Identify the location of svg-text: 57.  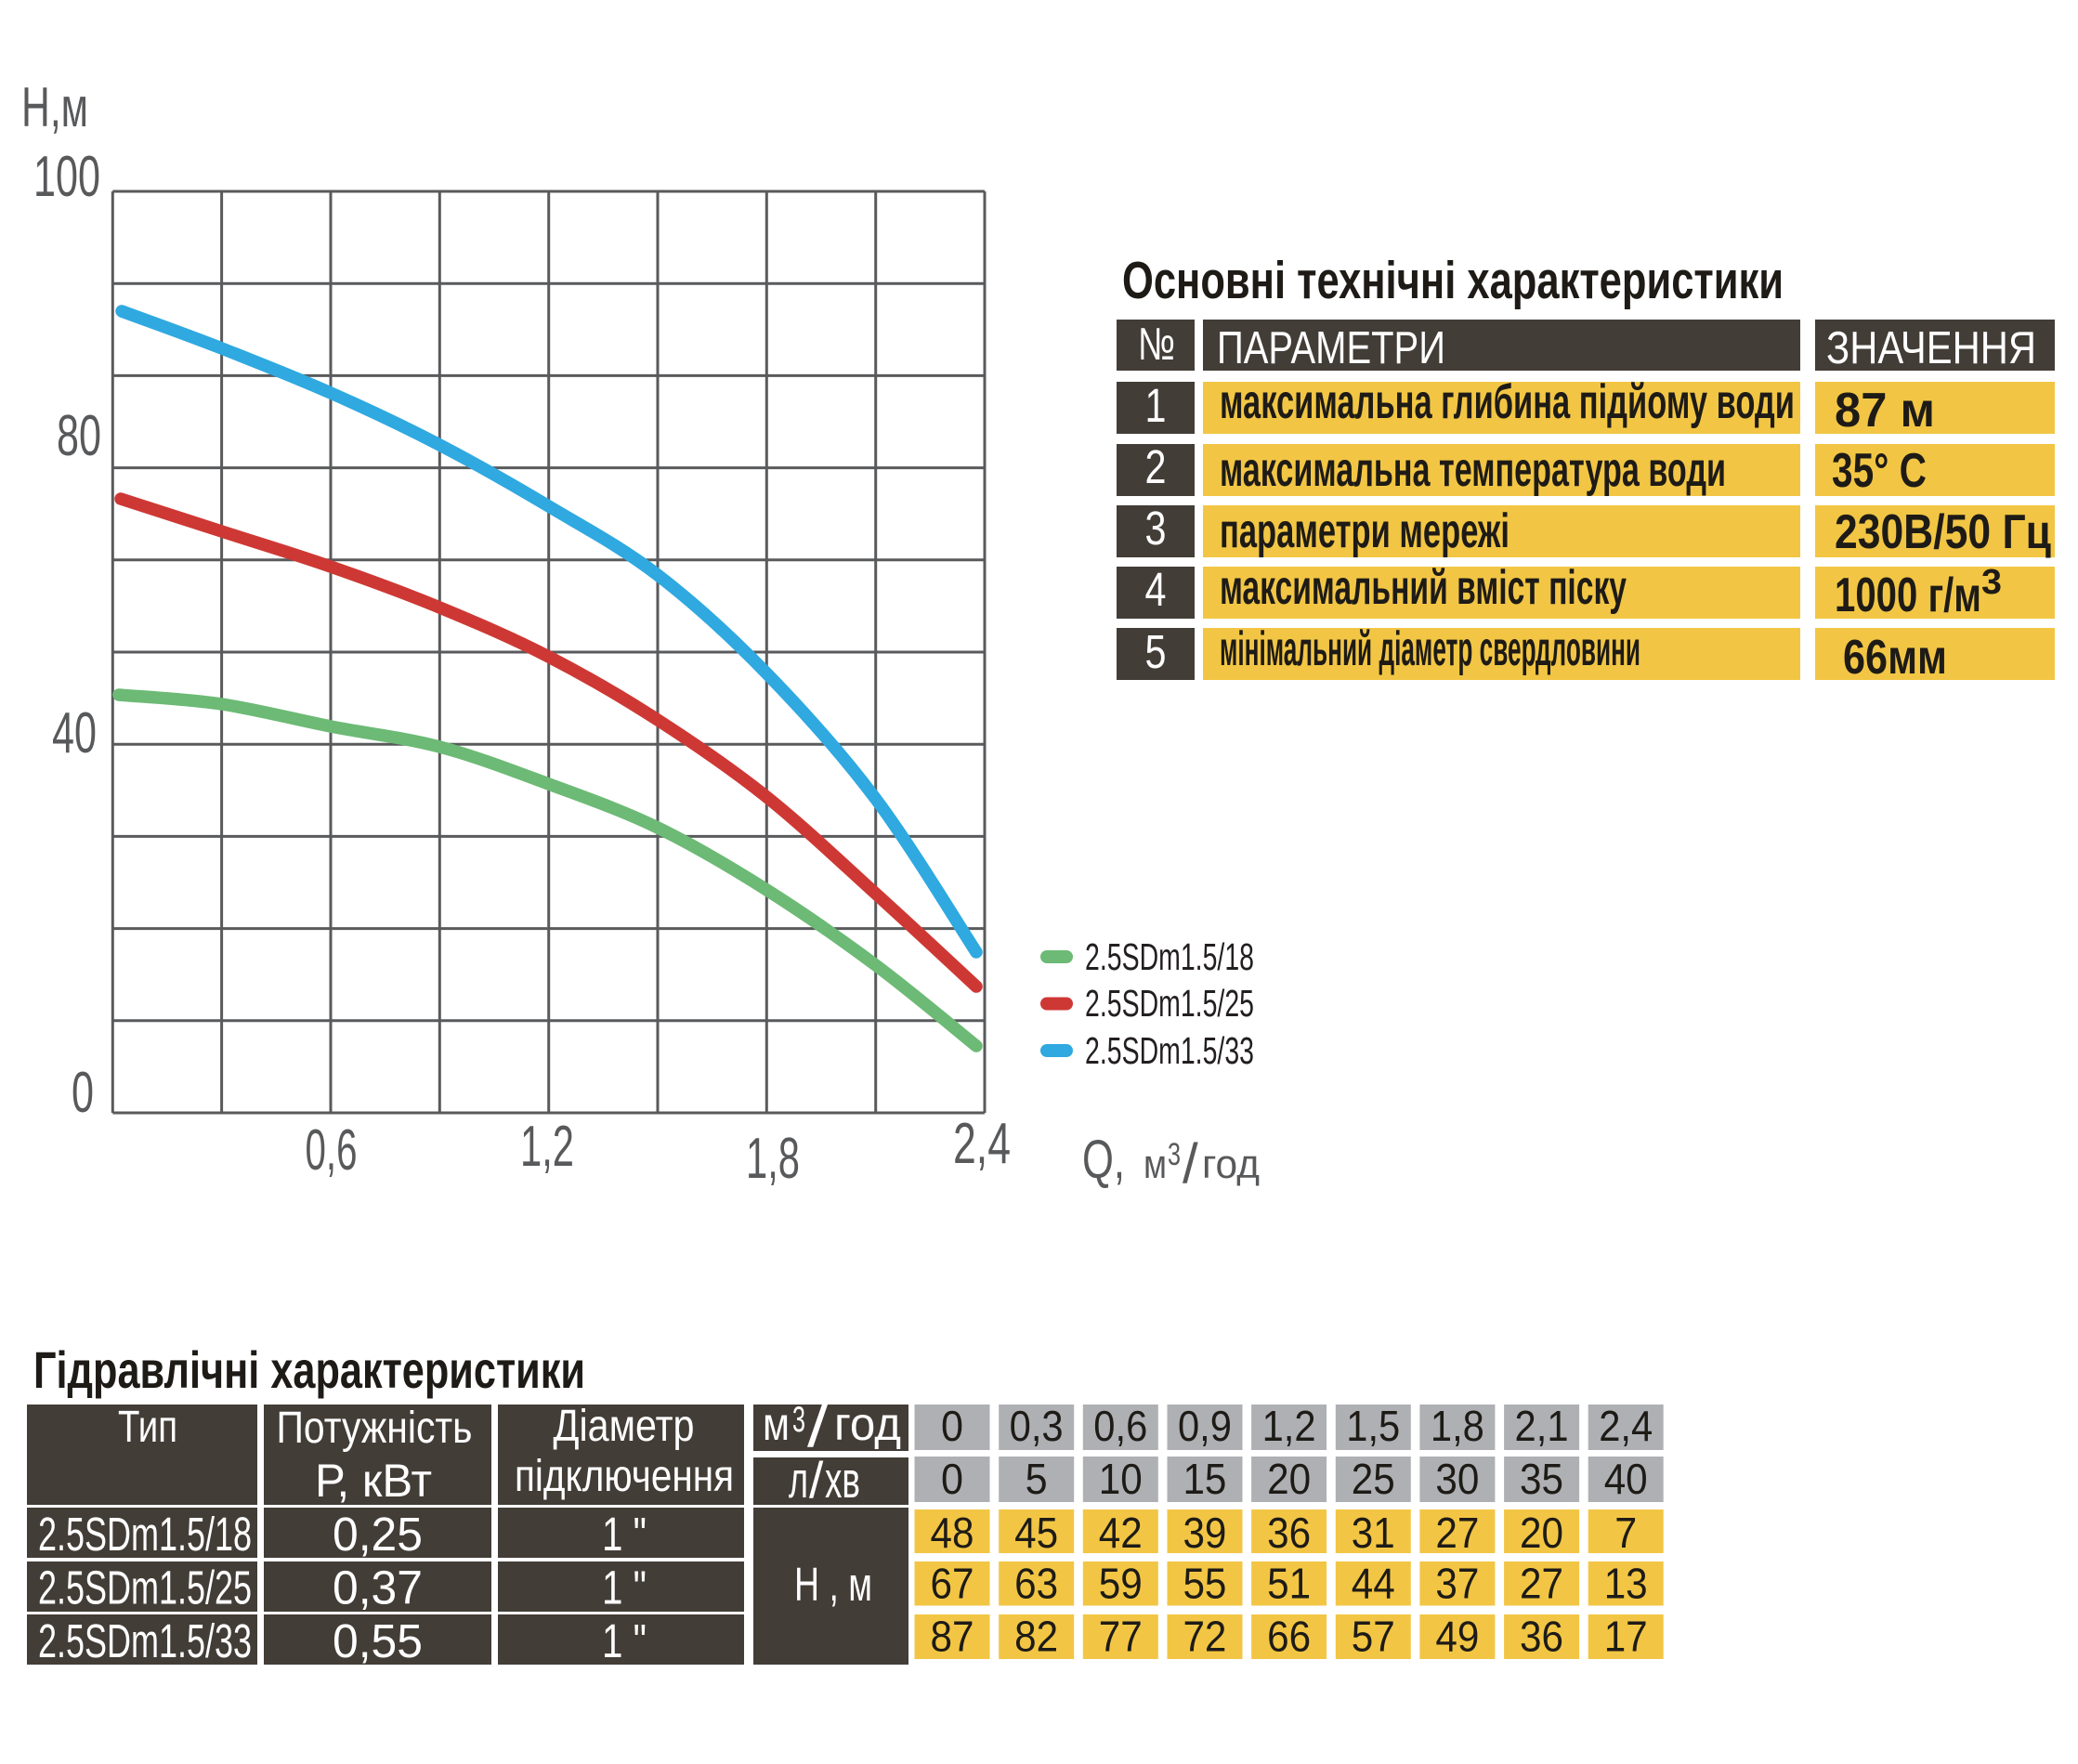
(1373, 1637).